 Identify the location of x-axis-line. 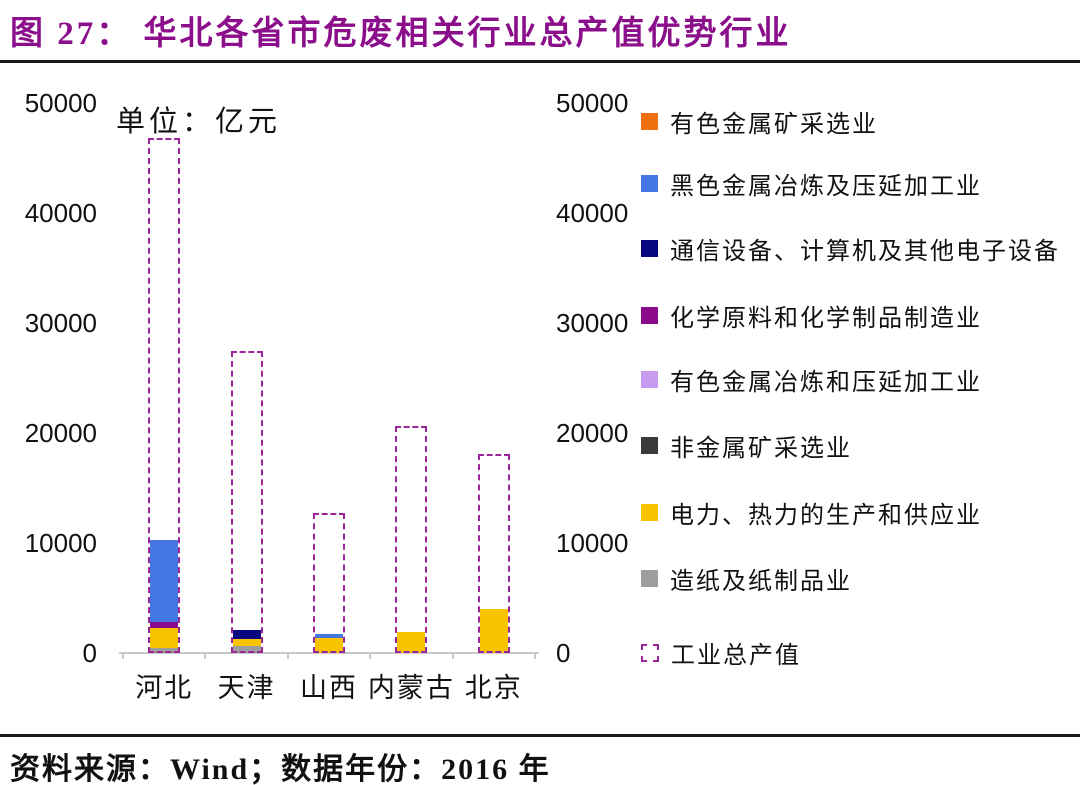
(329, 653).